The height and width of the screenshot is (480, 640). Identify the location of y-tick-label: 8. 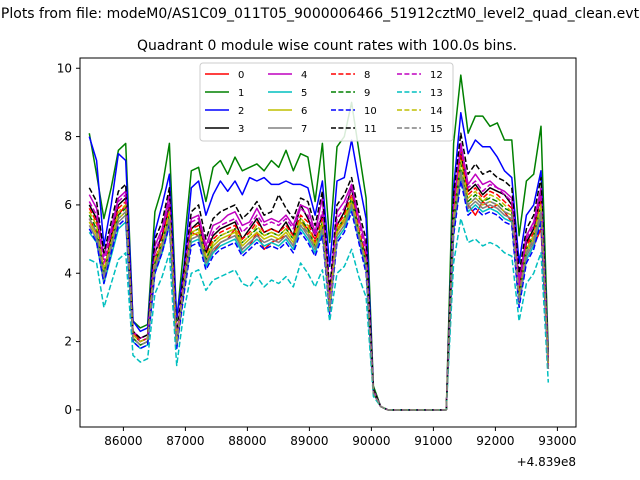
(68, 137).